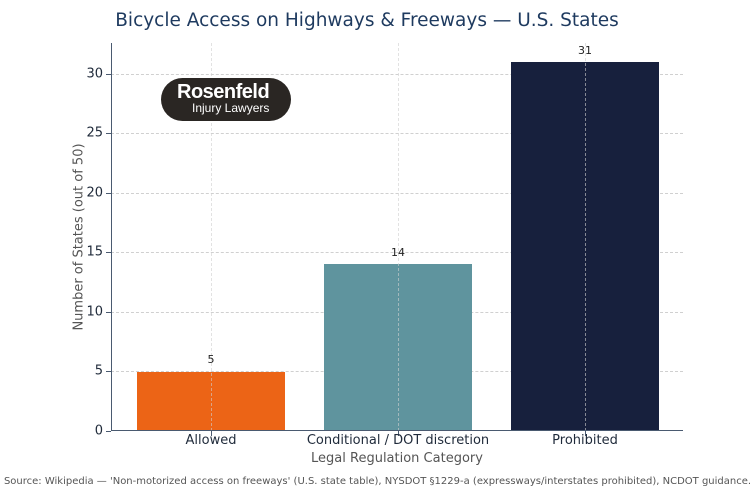  I want to click on y-axis-line, so click(111, 237).